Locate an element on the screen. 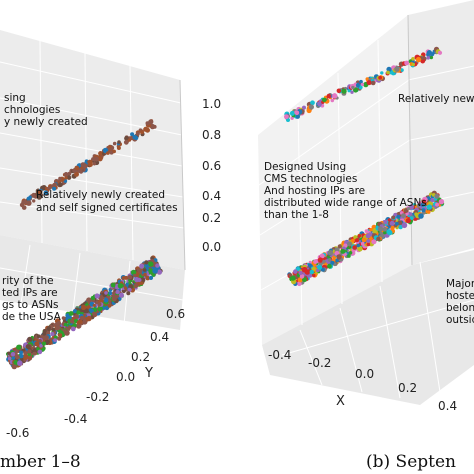  right-back-pane is located at coordinates (441, 132).